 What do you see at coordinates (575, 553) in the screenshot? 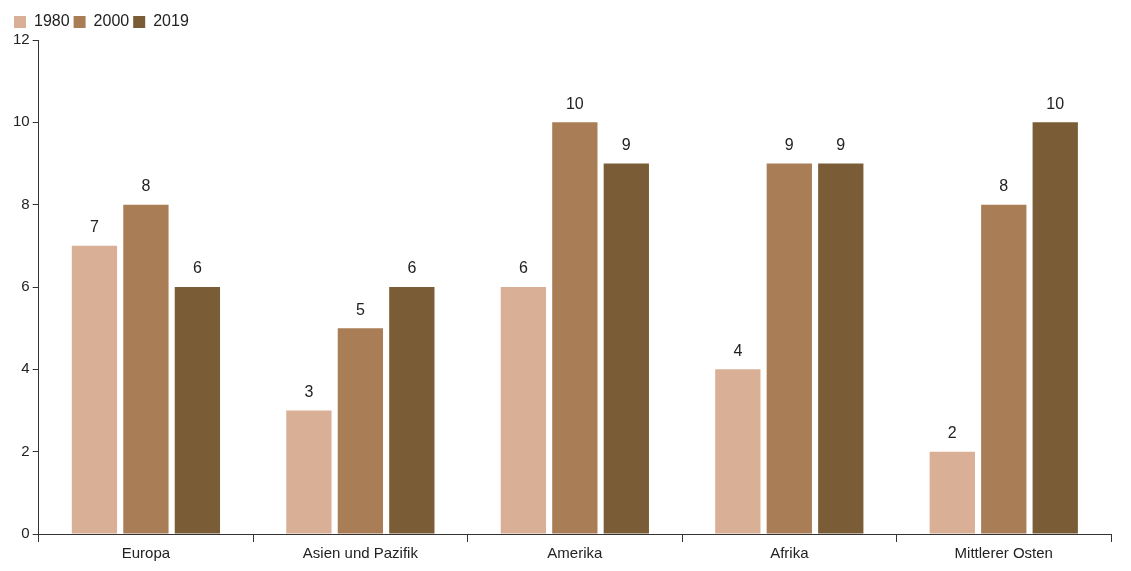
I see `x-tick-label: Amerika` at bounding box center [575, 553].